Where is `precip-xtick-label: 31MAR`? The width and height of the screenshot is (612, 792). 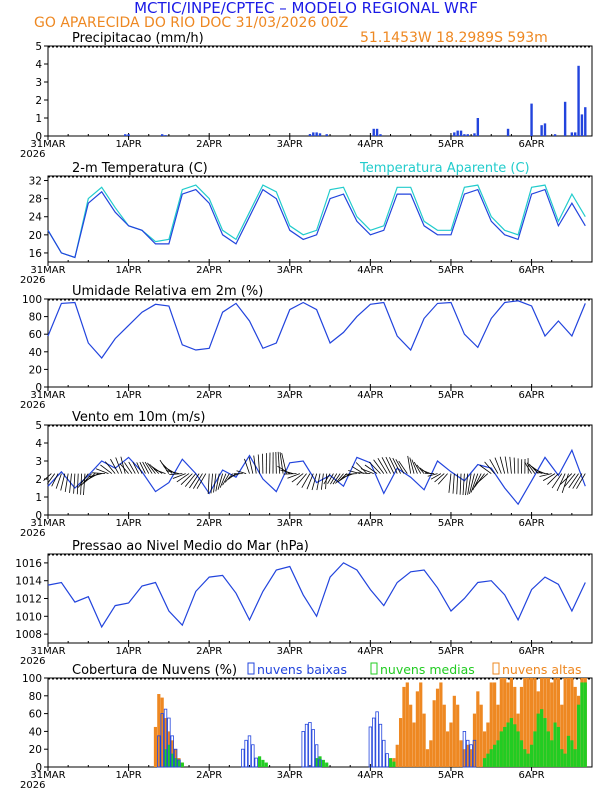
precip-xtick-label: 31MAR is located at coordinates (47, 144).